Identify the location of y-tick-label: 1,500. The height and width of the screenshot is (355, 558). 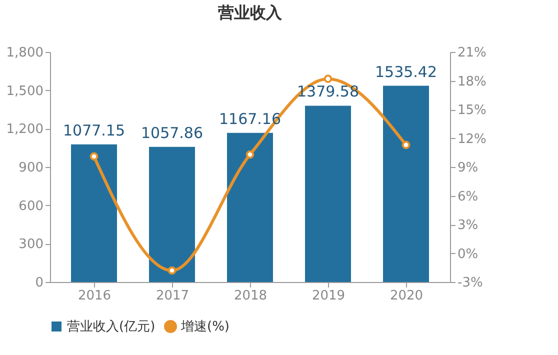
(25, 91).